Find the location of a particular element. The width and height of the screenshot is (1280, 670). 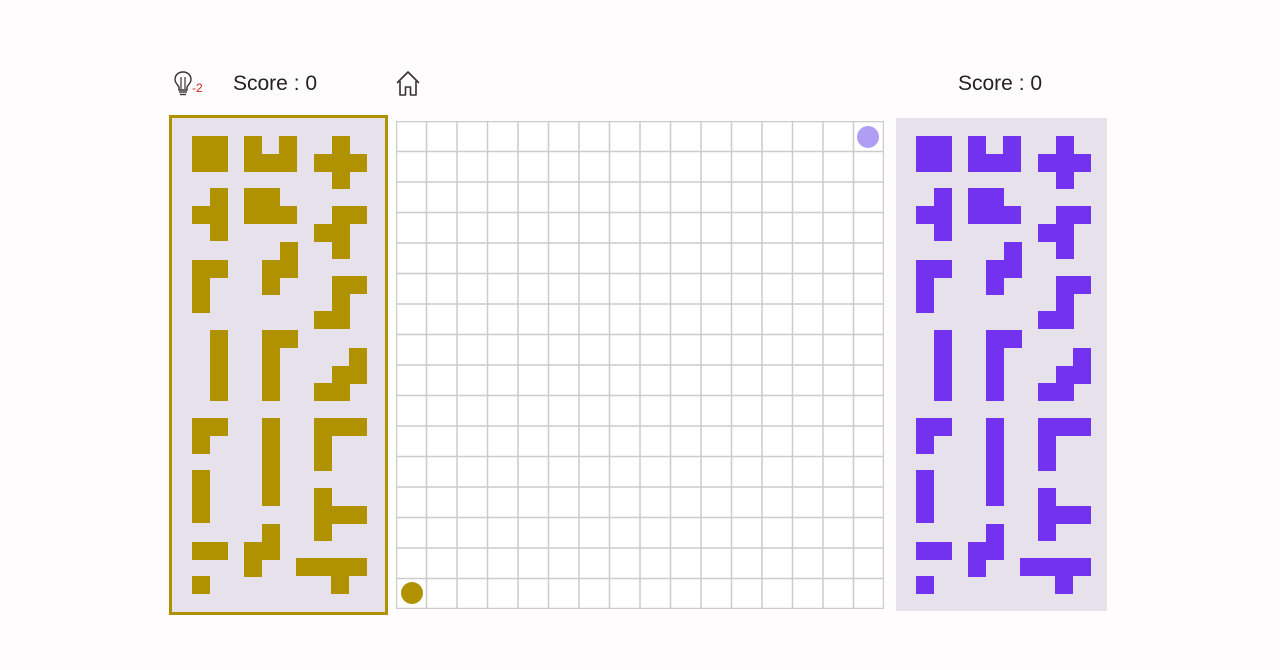

player2-score: Score : 0 is located at coordinates (1000, 83).